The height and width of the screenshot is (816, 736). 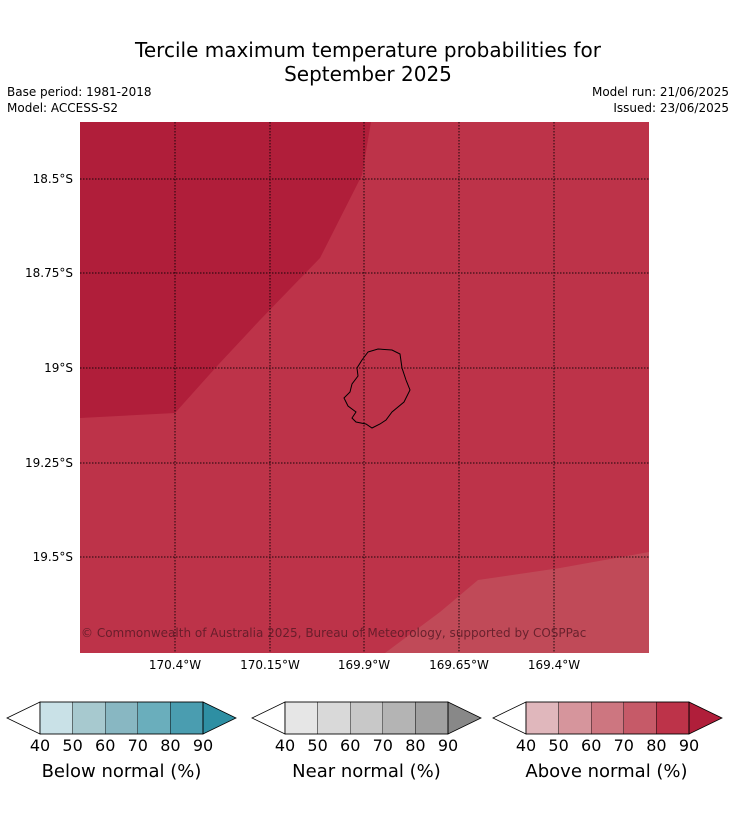 What do you see at coordinates (591, 745) in the screenshot?
I see `above-colorbar-tick-label: 60` at bounding box center [591, 745].